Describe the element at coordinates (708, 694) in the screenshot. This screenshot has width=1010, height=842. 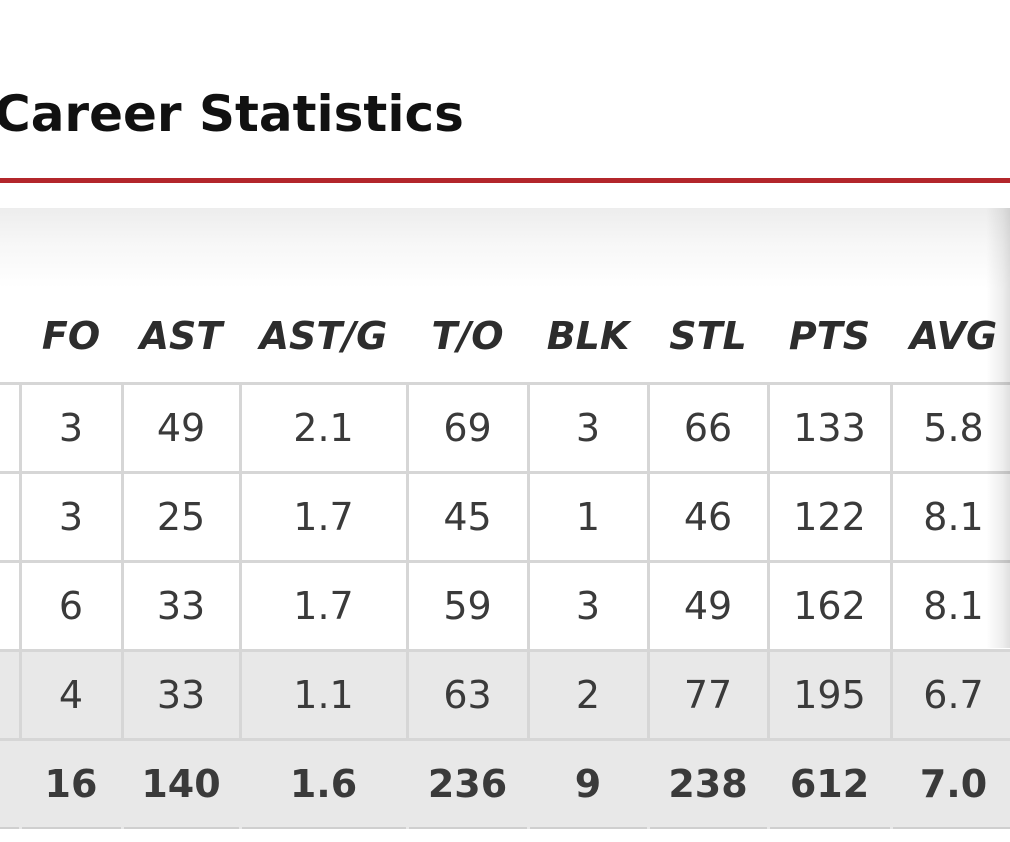
I see `table-cell: 77` at that location.